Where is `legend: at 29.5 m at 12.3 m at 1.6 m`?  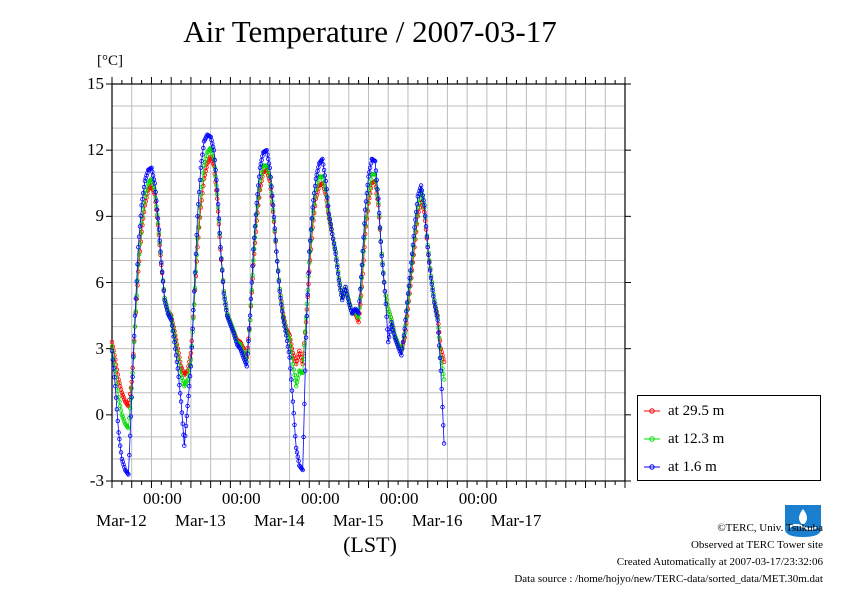
legend: at 29.5 m at 12.3 m at 1.6 m is located at coordinates (729, 438).